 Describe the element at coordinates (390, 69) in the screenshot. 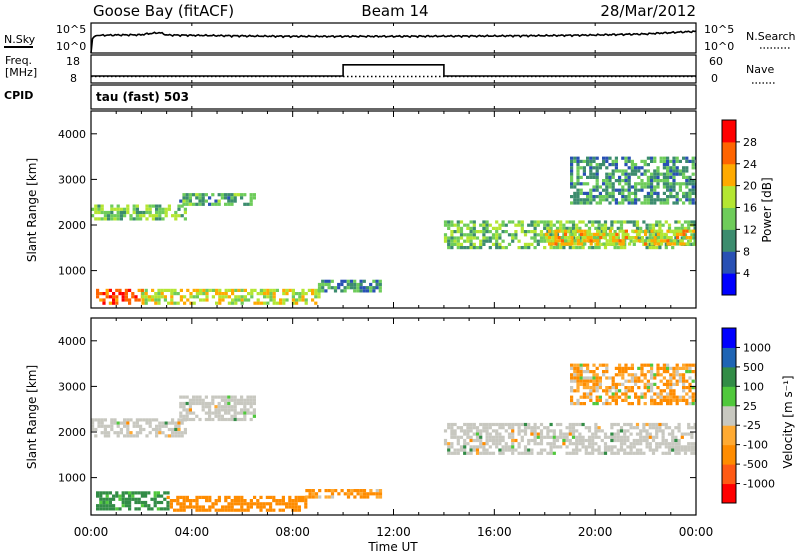

I see `freq-panel: Freq. [MHz] 18 8 60 0 Nave` at that location.